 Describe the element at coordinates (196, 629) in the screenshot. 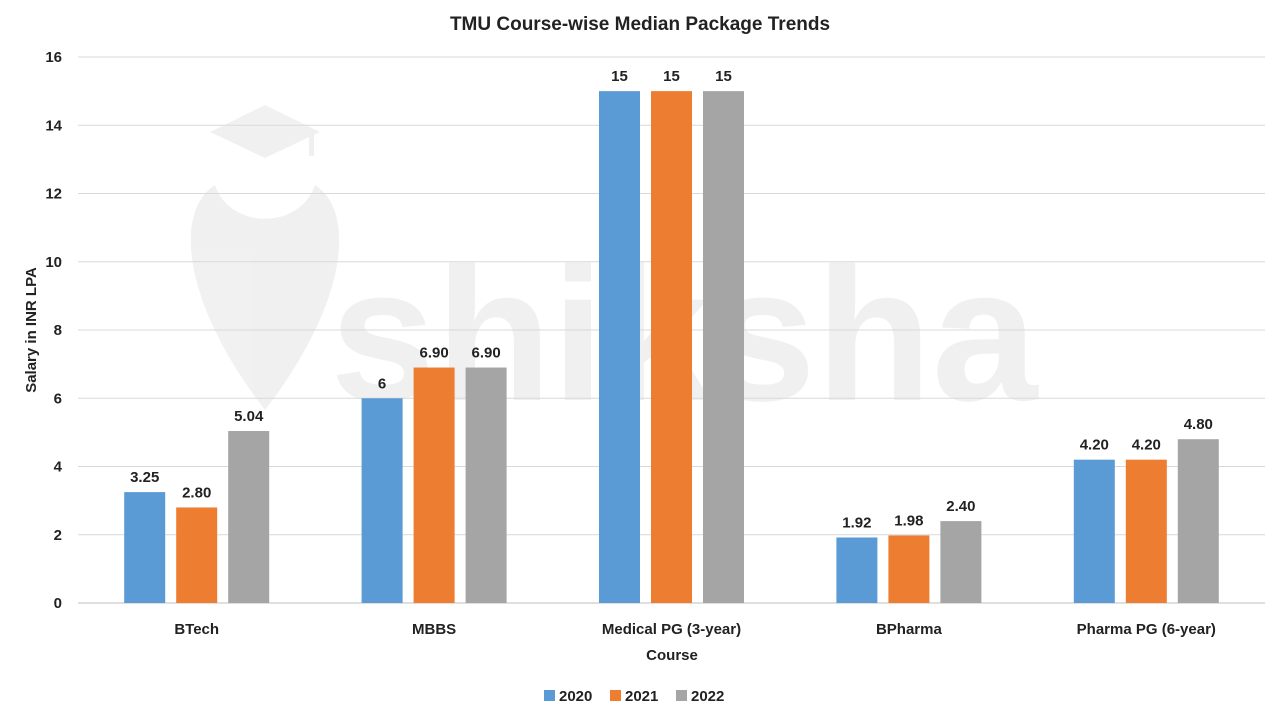

I see `x-tick-label: BTech` at that location.